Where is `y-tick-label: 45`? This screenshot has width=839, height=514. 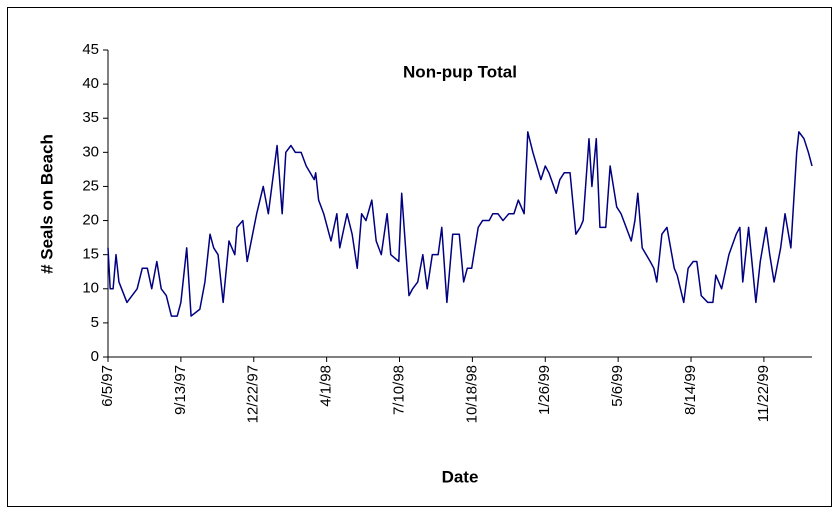
y-tick-label: 45 is located at coordinates (90, 49).